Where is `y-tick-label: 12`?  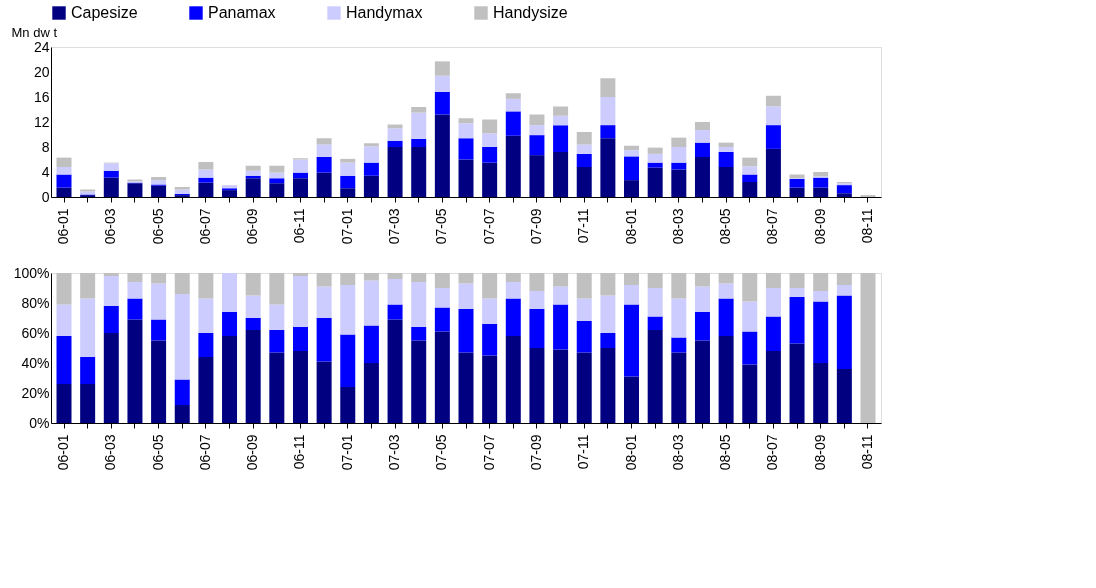 y-tick-label: 12 is located at coordinates (41, 121).